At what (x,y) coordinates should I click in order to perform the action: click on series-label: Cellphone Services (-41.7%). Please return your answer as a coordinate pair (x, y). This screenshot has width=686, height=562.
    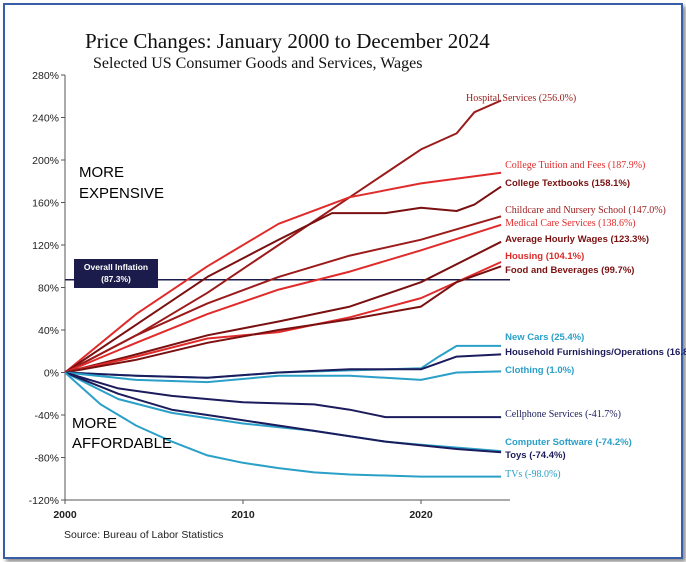
    Looking at the image, I should click on (563, 414).